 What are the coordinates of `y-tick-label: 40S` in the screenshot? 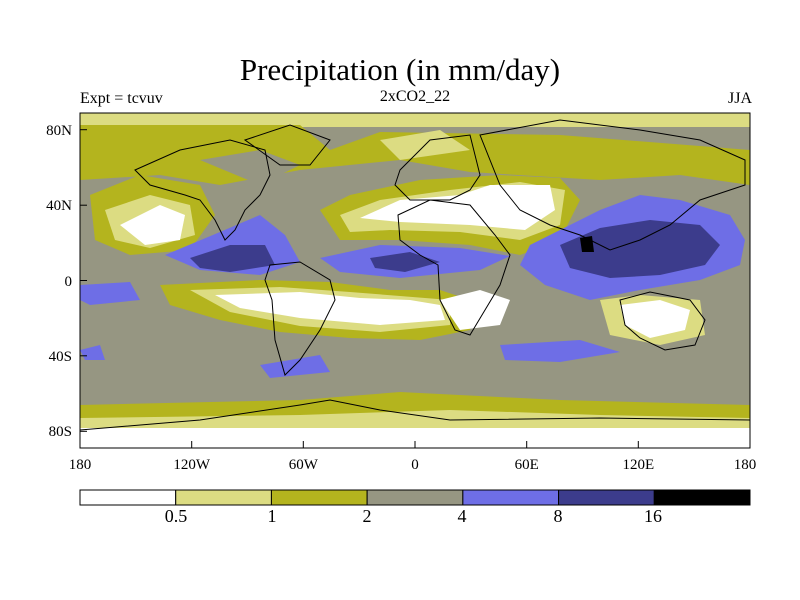 It's located at (60, 357).